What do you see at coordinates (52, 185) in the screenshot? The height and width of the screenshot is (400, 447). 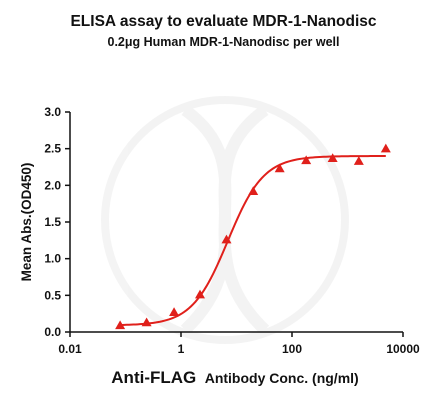 I see `y-tick-label: 2.0` at bounding box center [52, 185].